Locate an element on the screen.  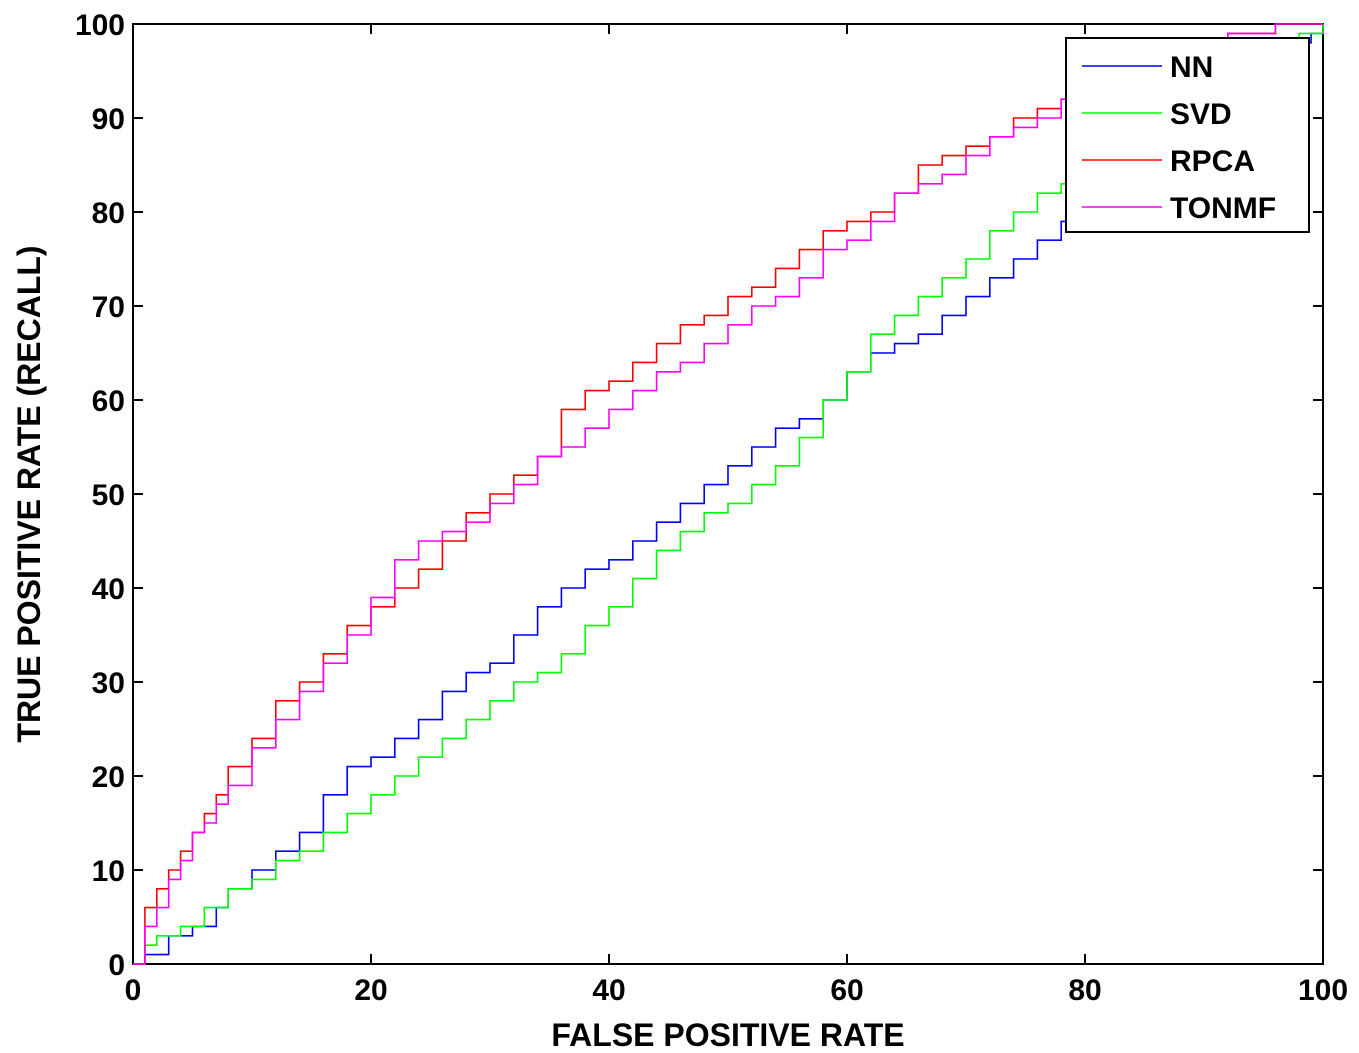
legend: NN SVD RPCA TONMF is located at coordinates (1187, 135).